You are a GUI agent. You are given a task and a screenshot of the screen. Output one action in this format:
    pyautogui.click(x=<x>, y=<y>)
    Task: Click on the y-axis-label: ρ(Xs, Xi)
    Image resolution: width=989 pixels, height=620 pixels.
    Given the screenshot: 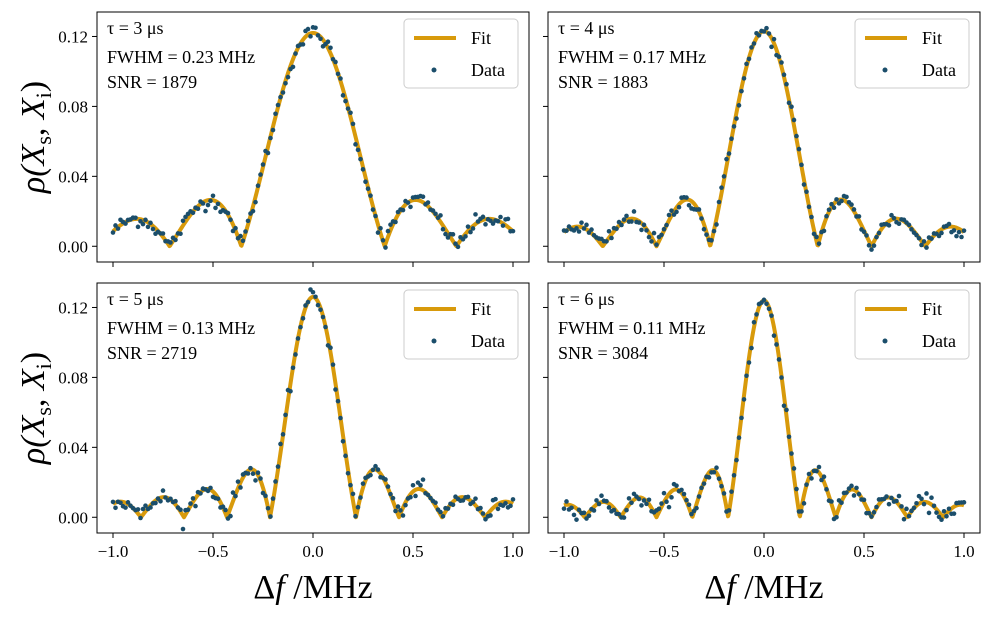 What is the action you would take?
    pyautogui.click(x=35, y=408)
    